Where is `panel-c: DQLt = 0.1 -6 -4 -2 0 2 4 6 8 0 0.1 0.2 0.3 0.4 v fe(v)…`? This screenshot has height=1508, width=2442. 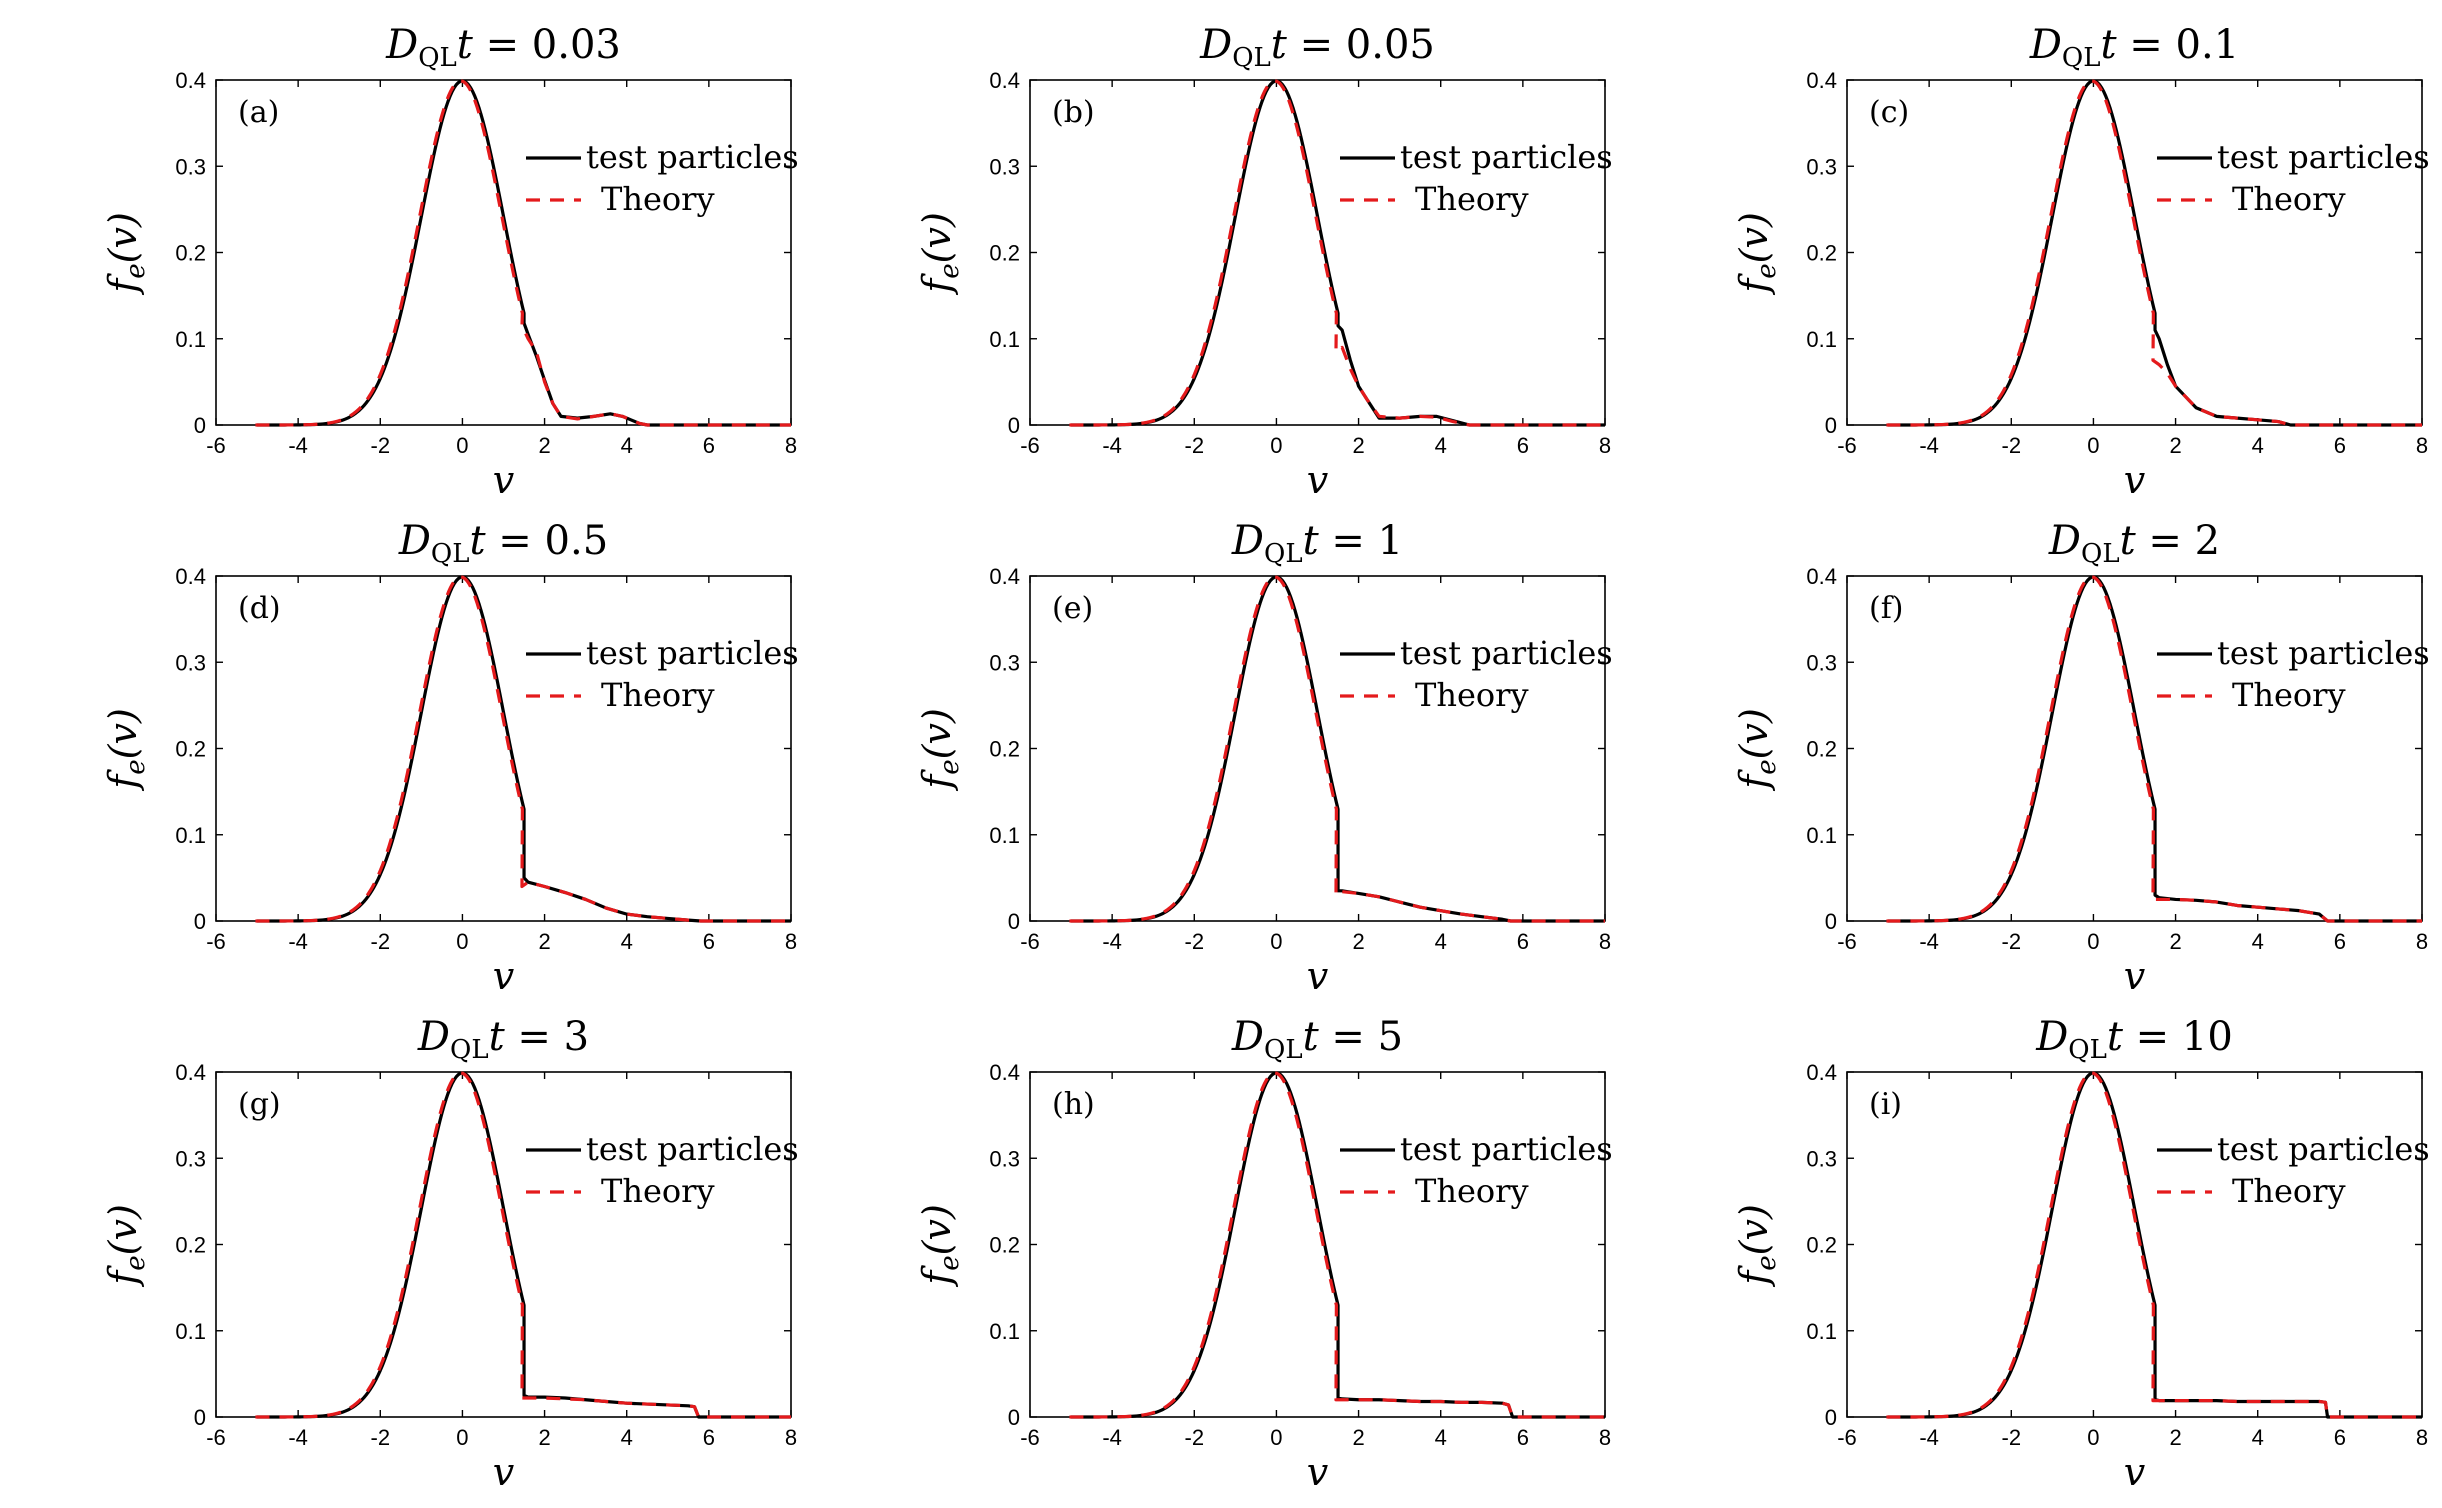 panel-c: DQLt = 0.1 -6 -4 -2 0 2 4 6 8 0 0.1 0.2 0.3 0.4 v fe(v)… is located at coordinates (2081, 262).